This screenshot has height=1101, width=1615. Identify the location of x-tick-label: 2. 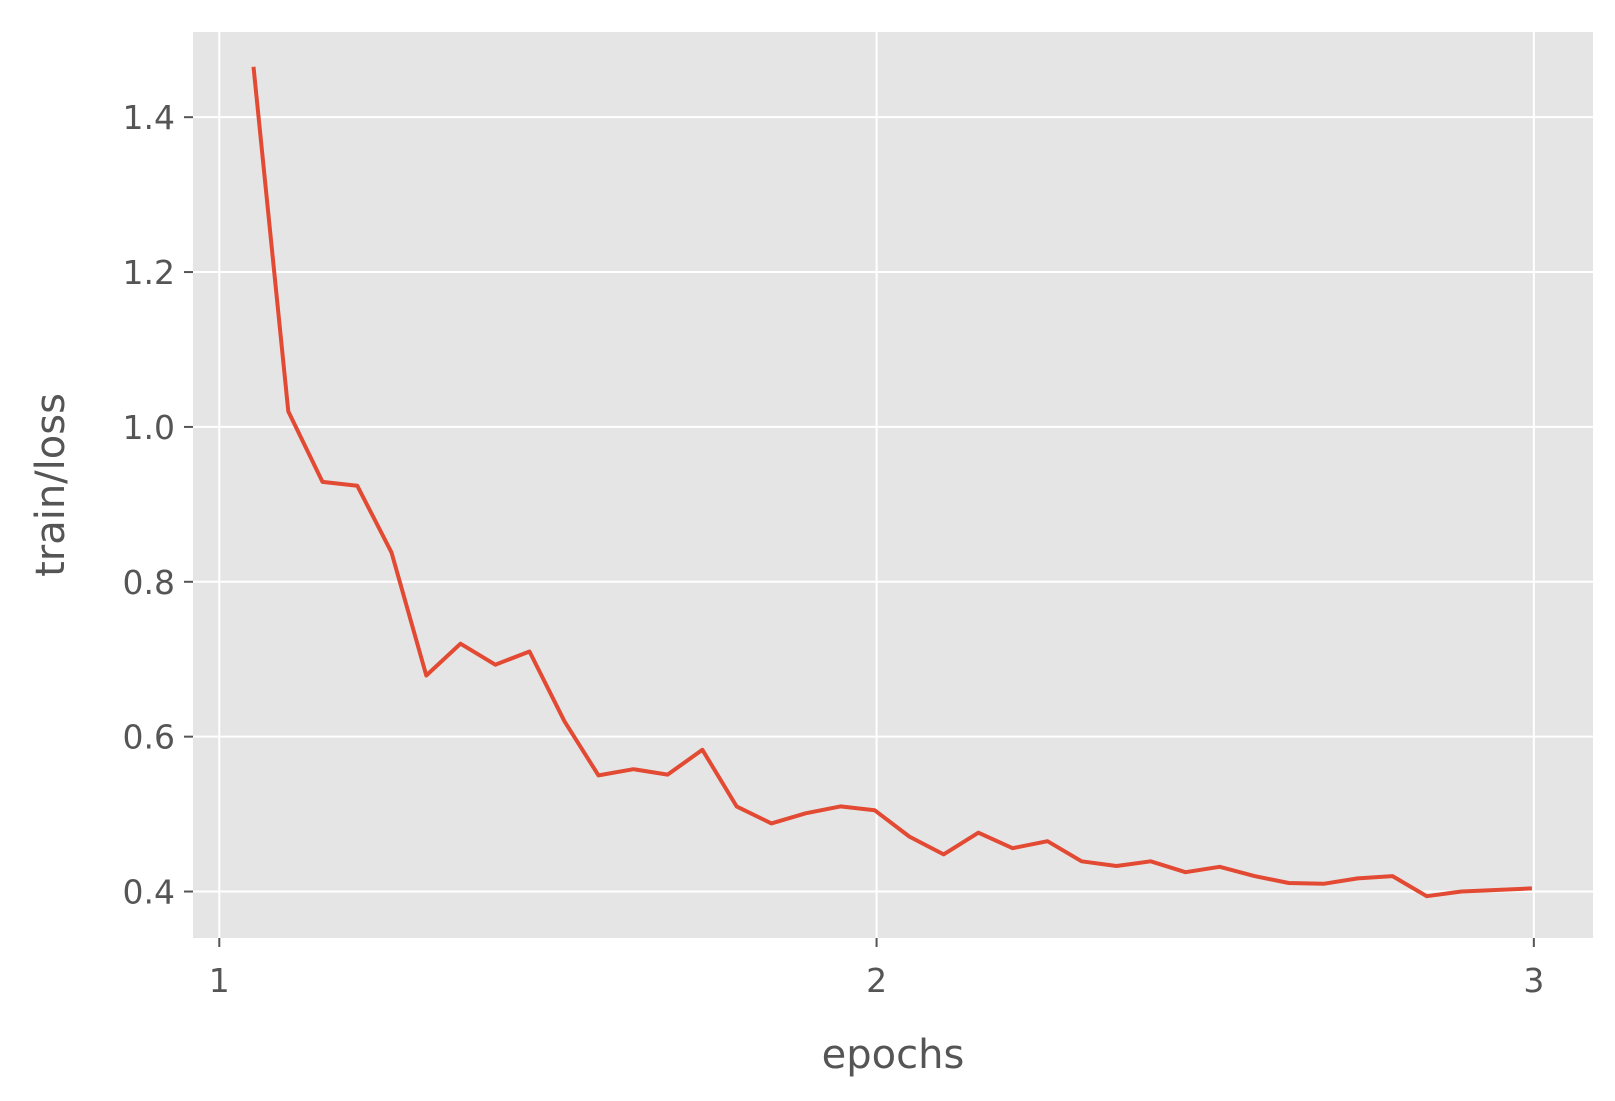
(876, 980).